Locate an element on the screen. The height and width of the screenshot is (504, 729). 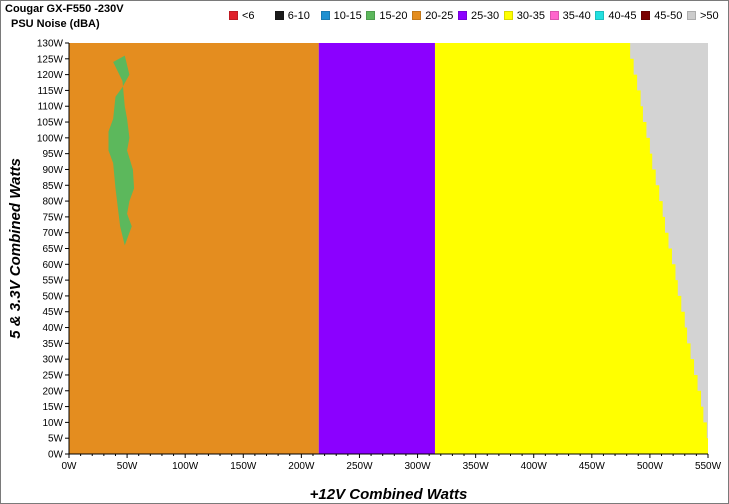
legend-label: 10-15 is located at coordinates (347, 16).